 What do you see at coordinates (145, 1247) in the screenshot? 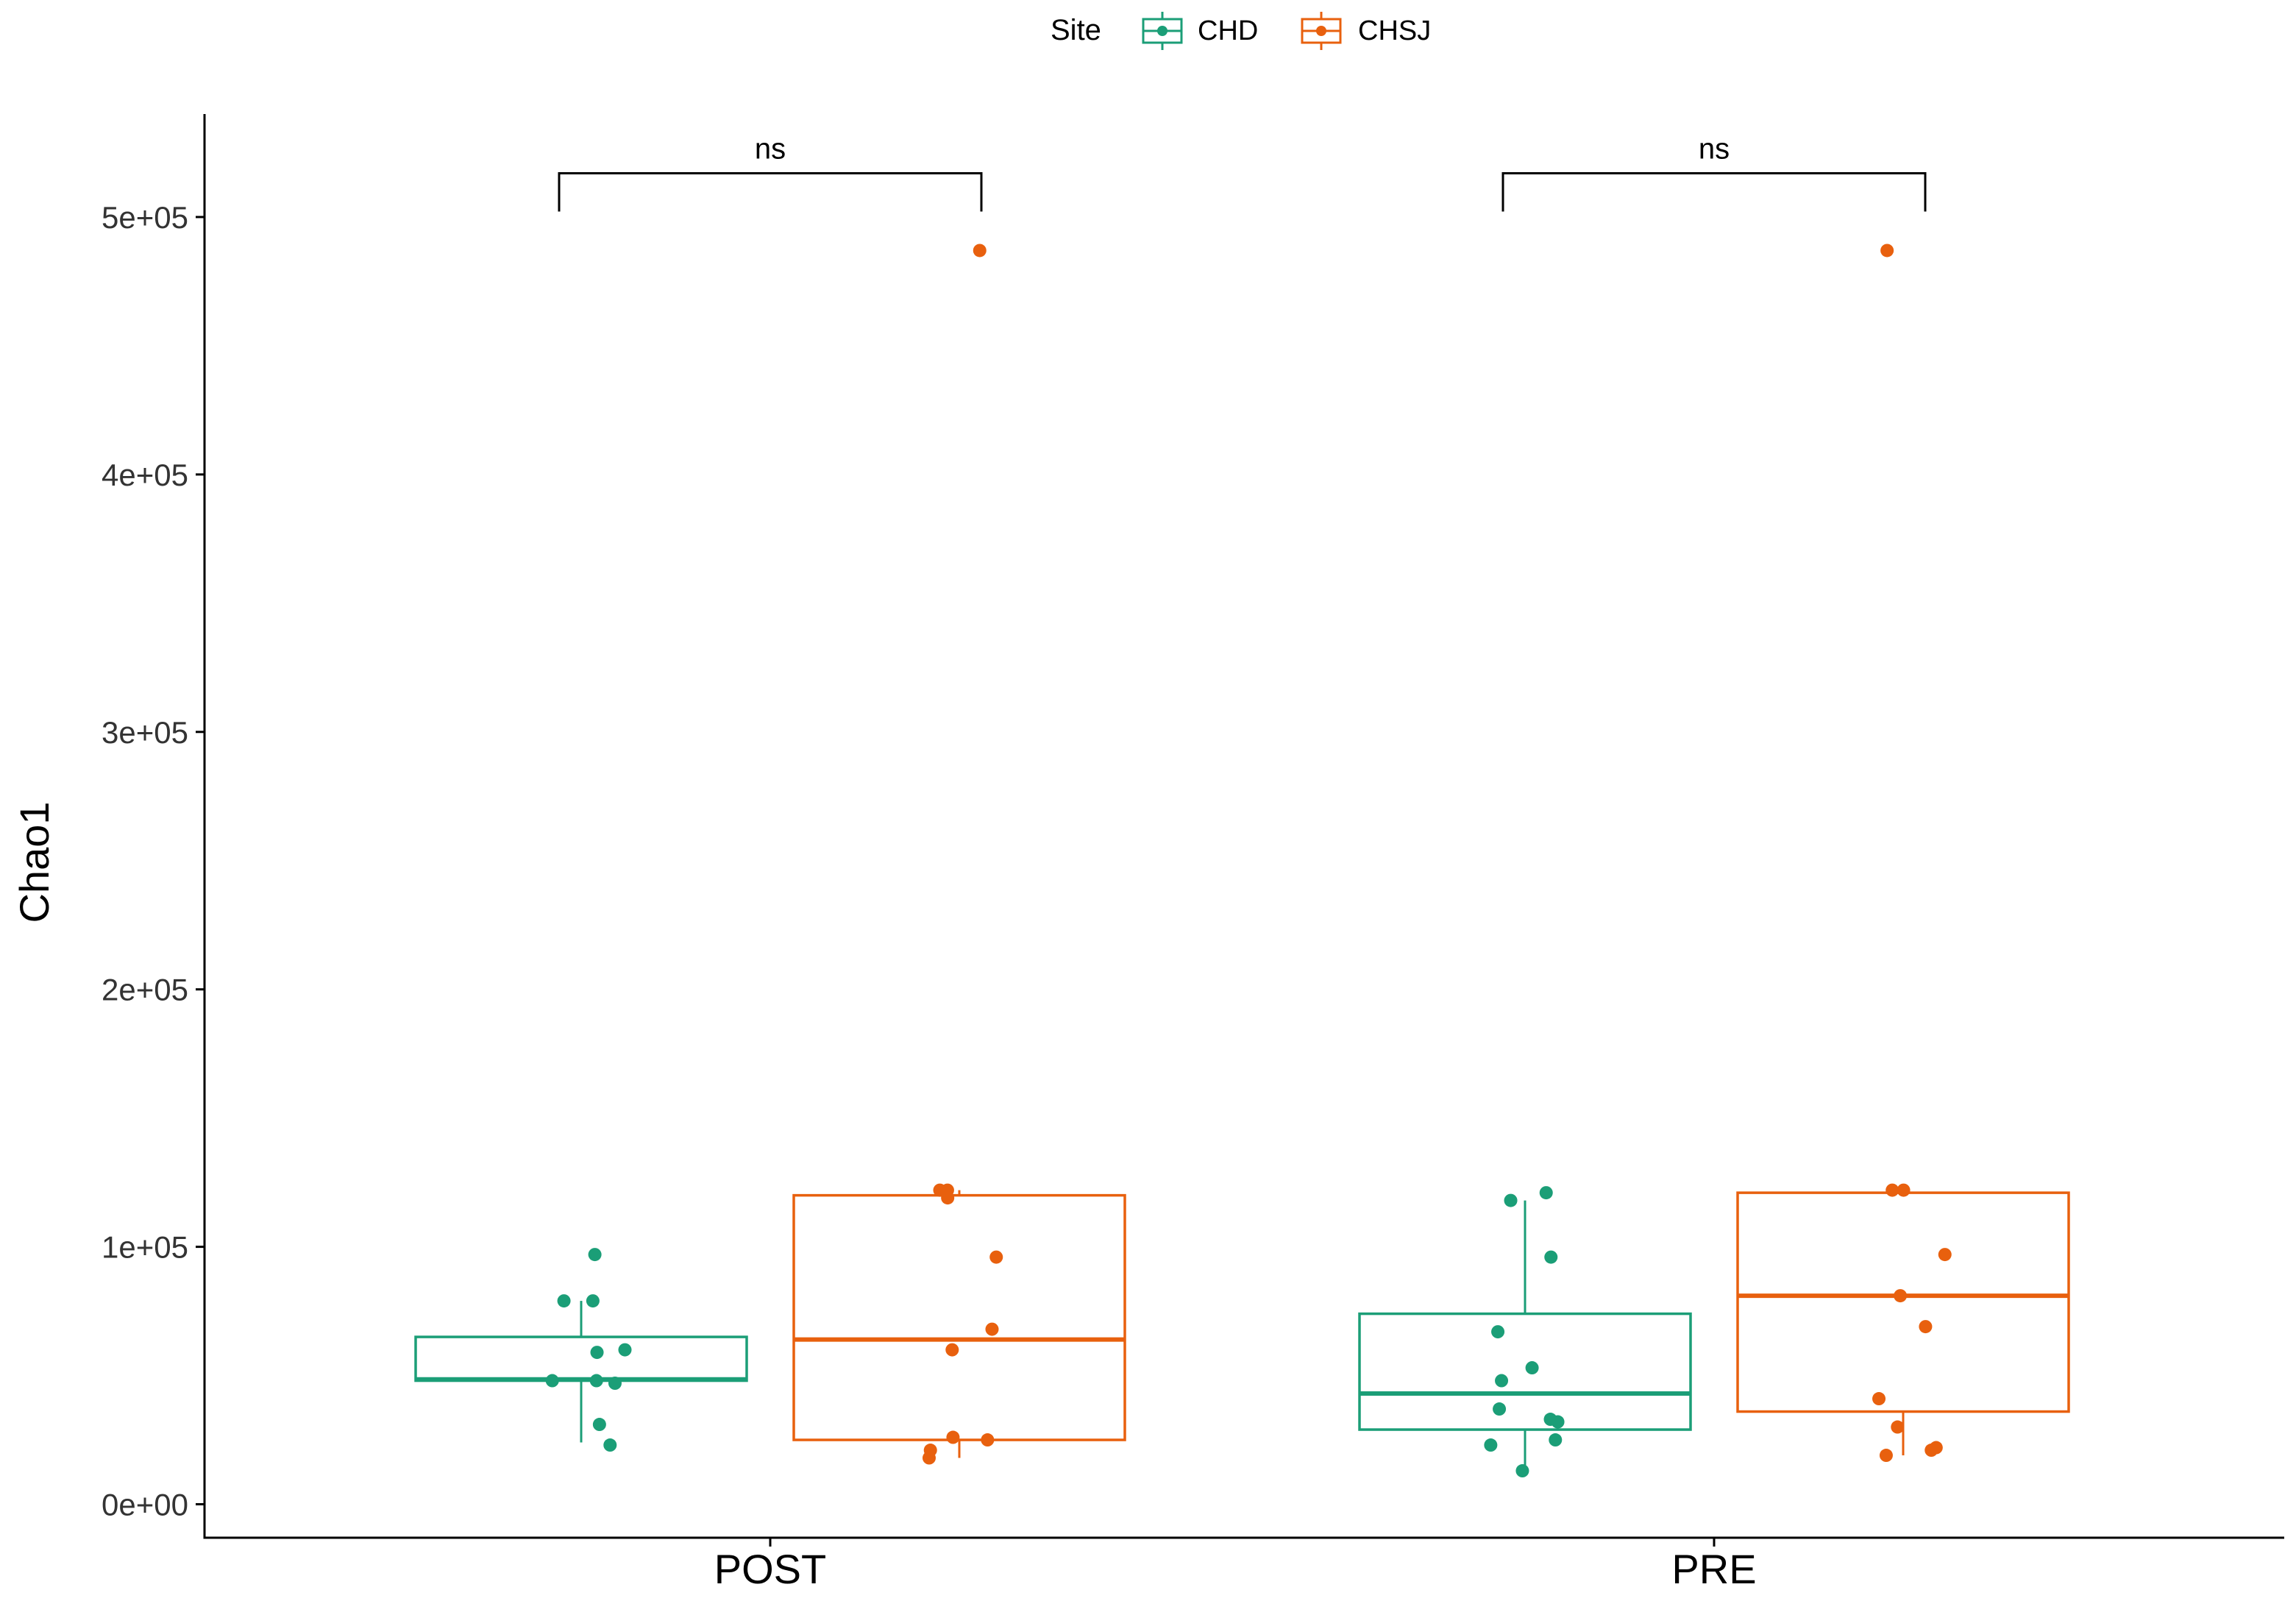
I see `y-tick-label: 1e+05` at bounding box center [145, 1247].